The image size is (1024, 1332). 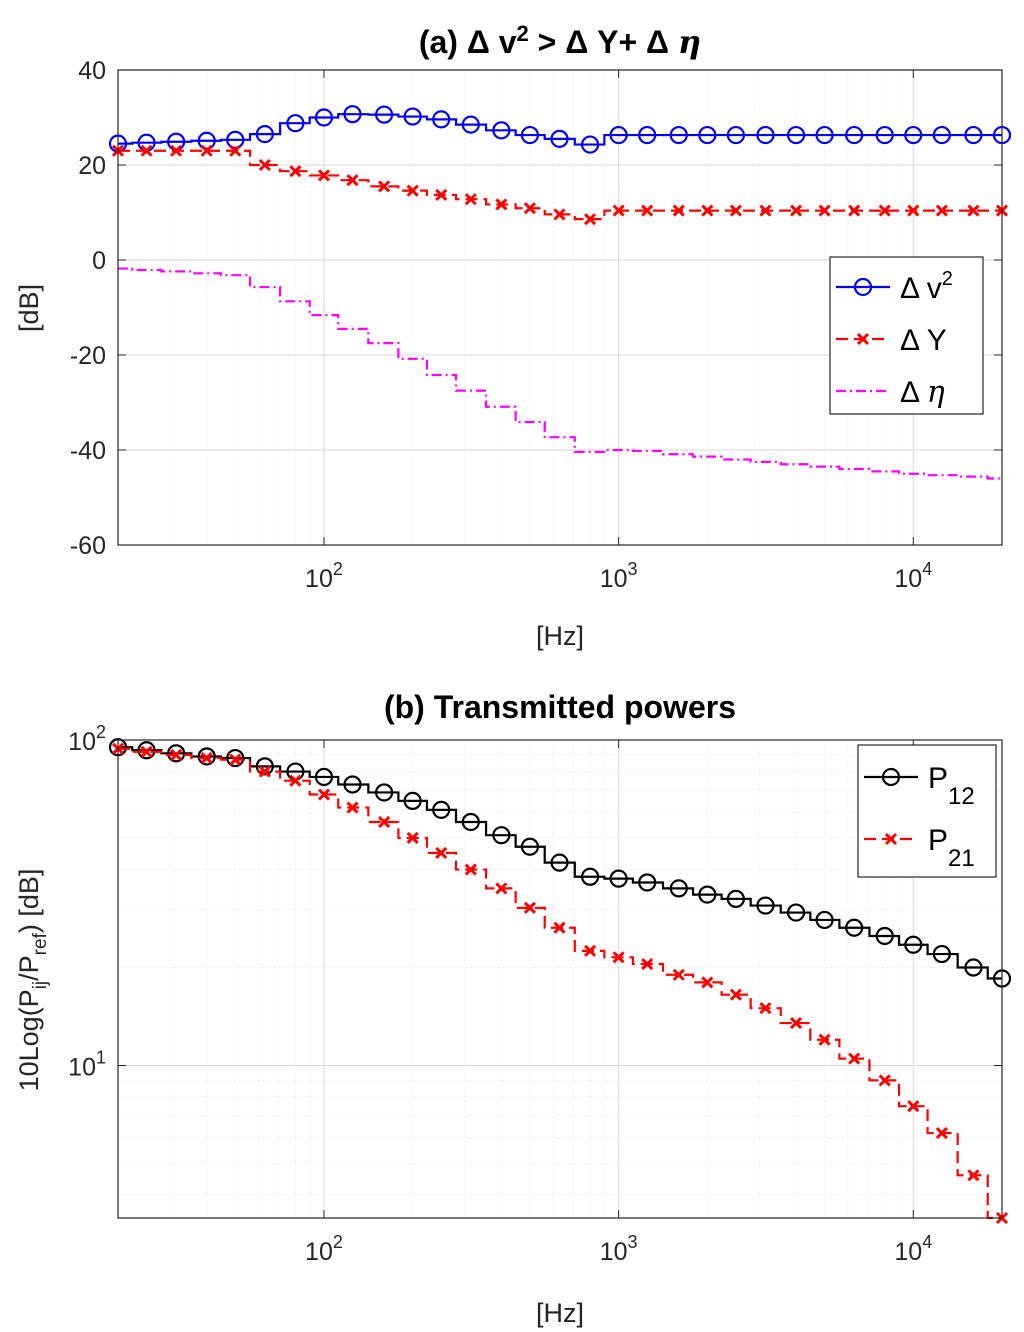 What do you see at coordinates (99, 261) in the screenshot?
I see `y-tick-label: 0` at bounding box center [99, 261].